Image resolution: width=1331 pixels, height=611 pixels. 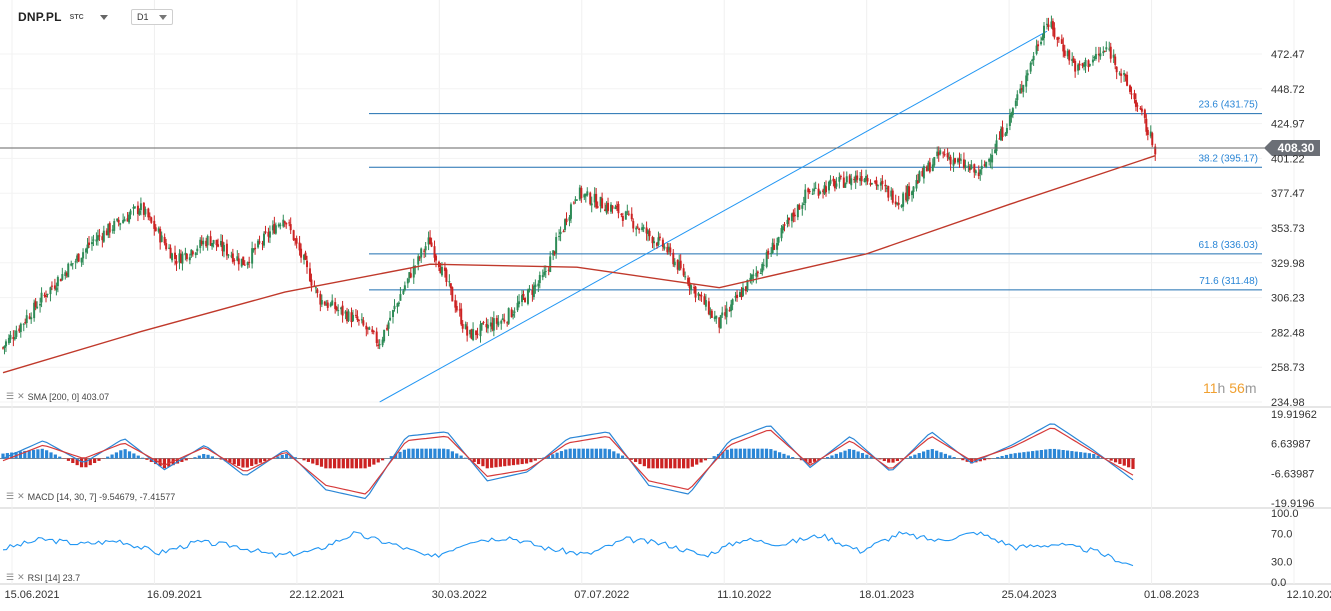 I want to click on y-tick-label: -19.9196, so click(x=1292, y=504).